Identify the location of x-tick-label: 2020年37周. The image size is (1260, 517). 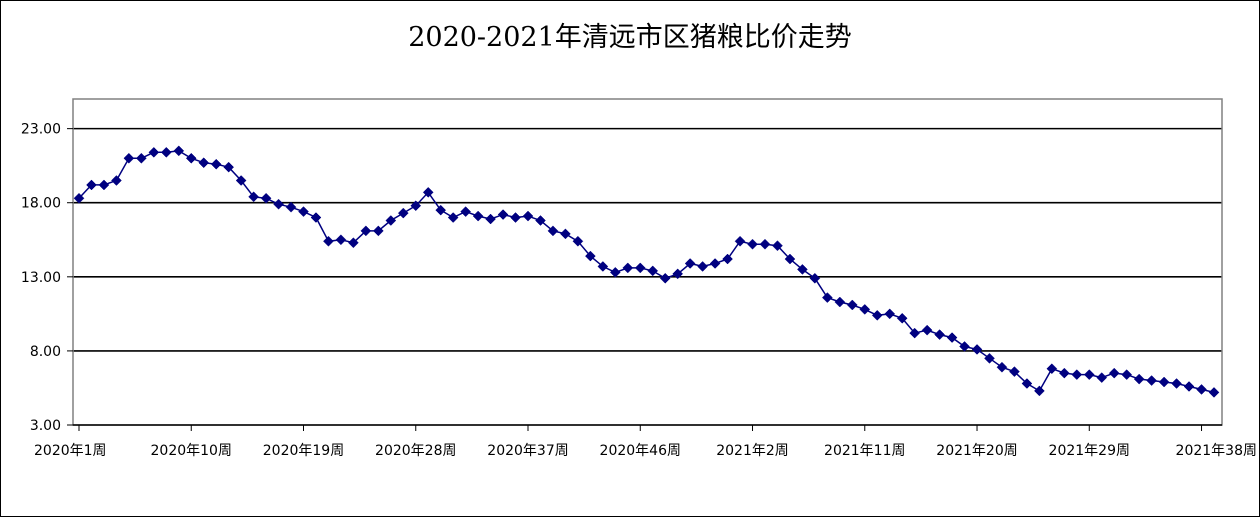
(527, 451).